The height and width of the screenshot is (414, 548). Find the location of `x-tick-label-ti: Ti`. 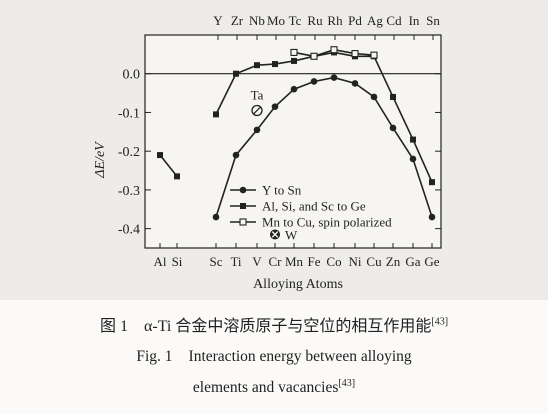

x-tick-label-ti: Ti is located at coordinates (235, 261).